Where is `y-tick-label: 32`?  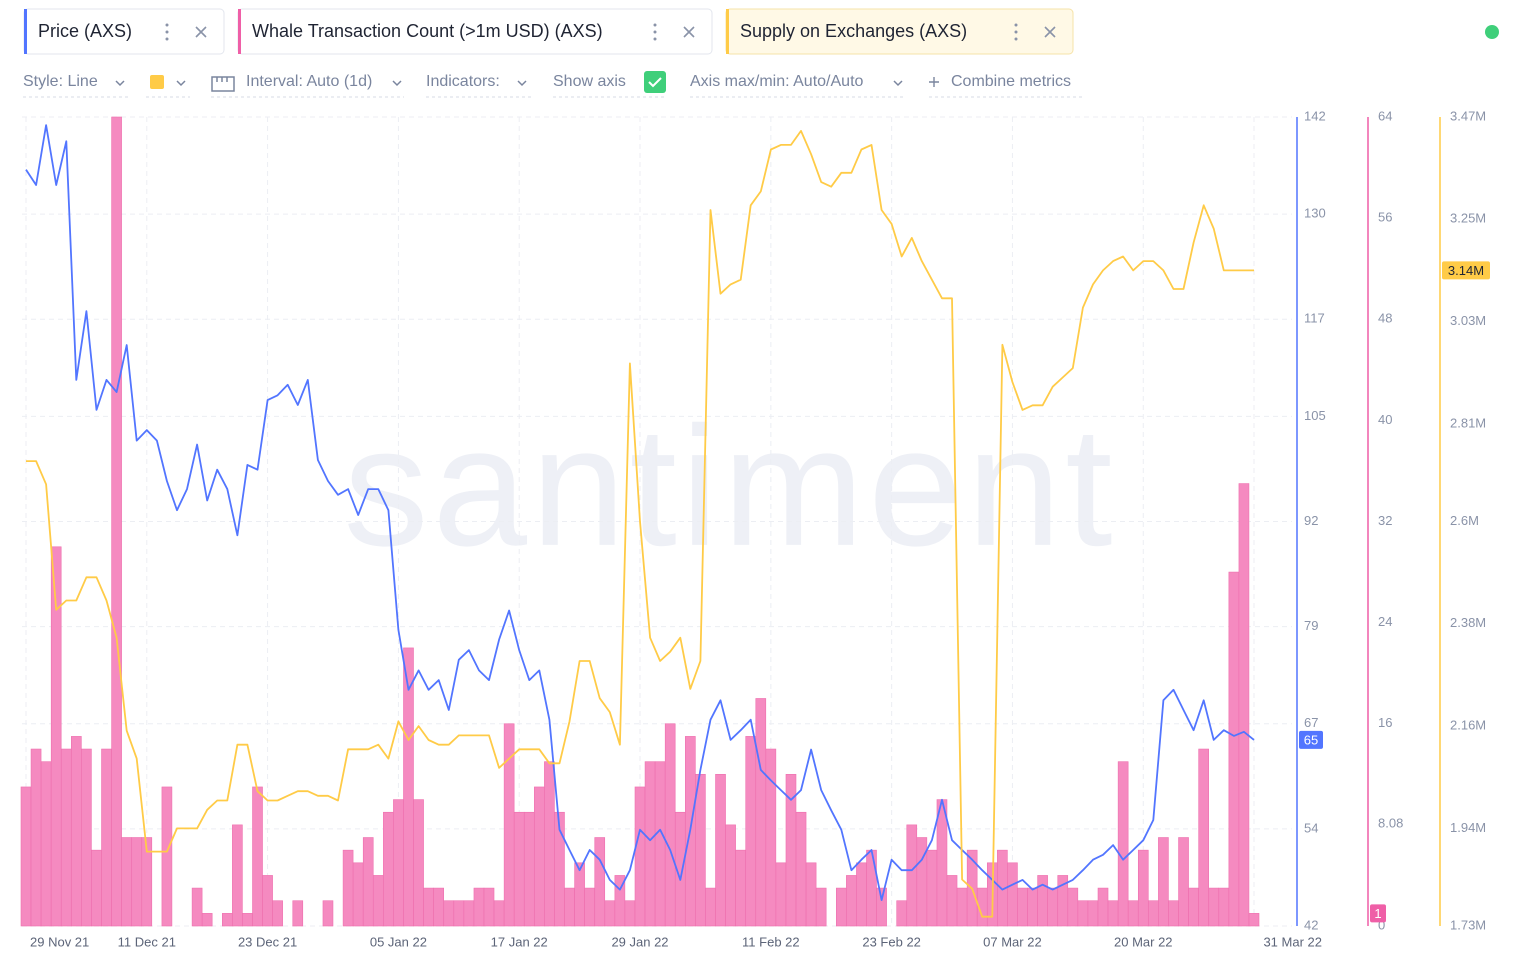 y-tick-label: 32 is located at coordinates (1385, 520).